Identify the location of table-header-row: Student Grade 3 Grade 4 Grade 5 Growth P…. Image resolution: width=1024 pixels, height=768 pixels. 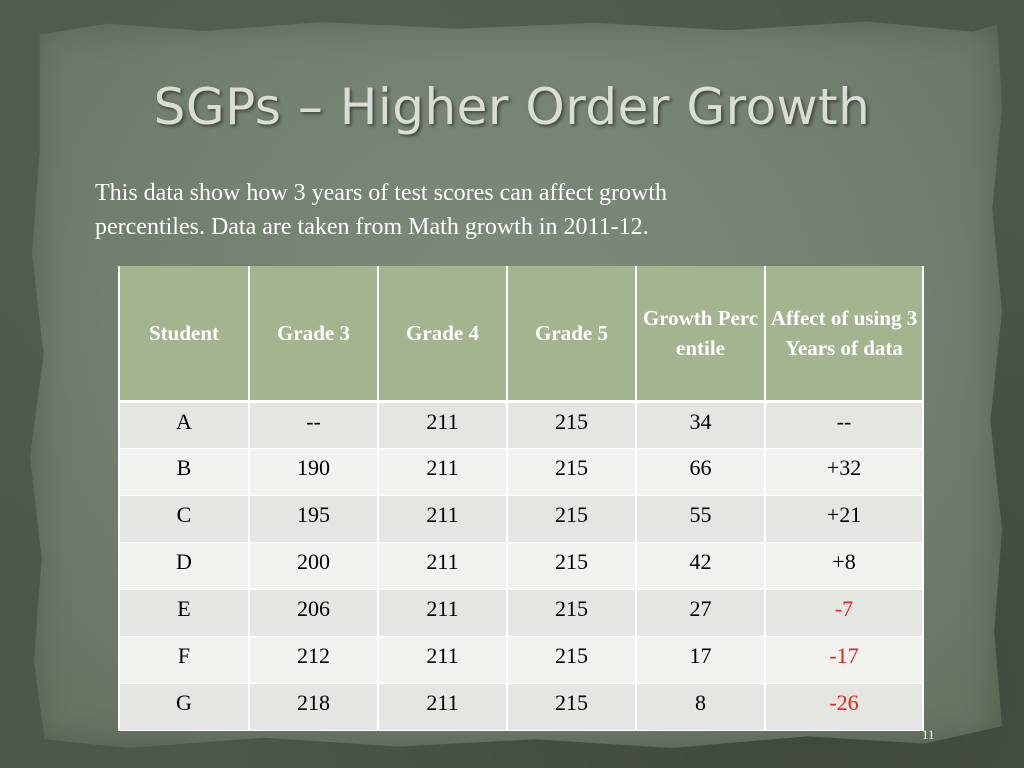
(521, 334).